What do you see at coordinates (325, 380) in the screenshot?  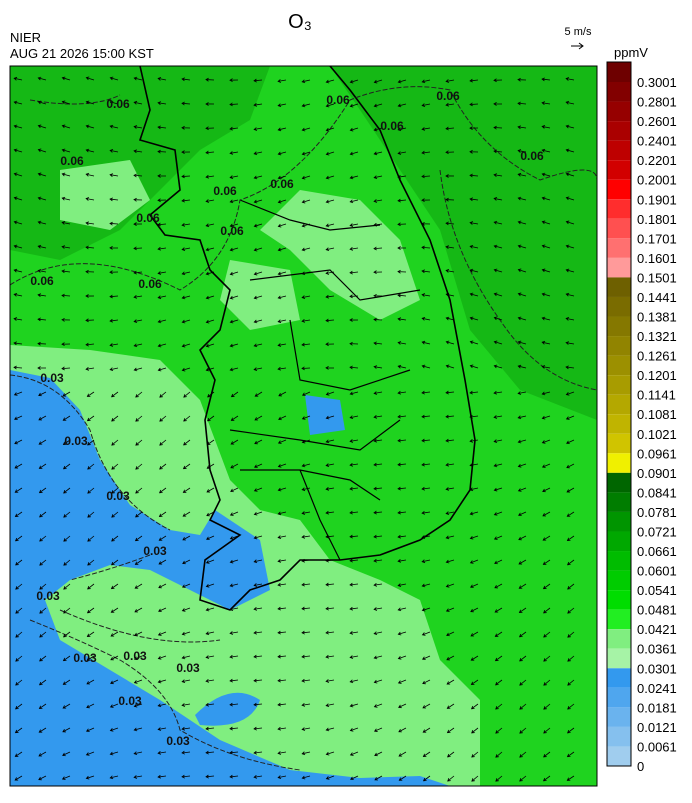 I see `boundary` at bounding box center [325, 380].